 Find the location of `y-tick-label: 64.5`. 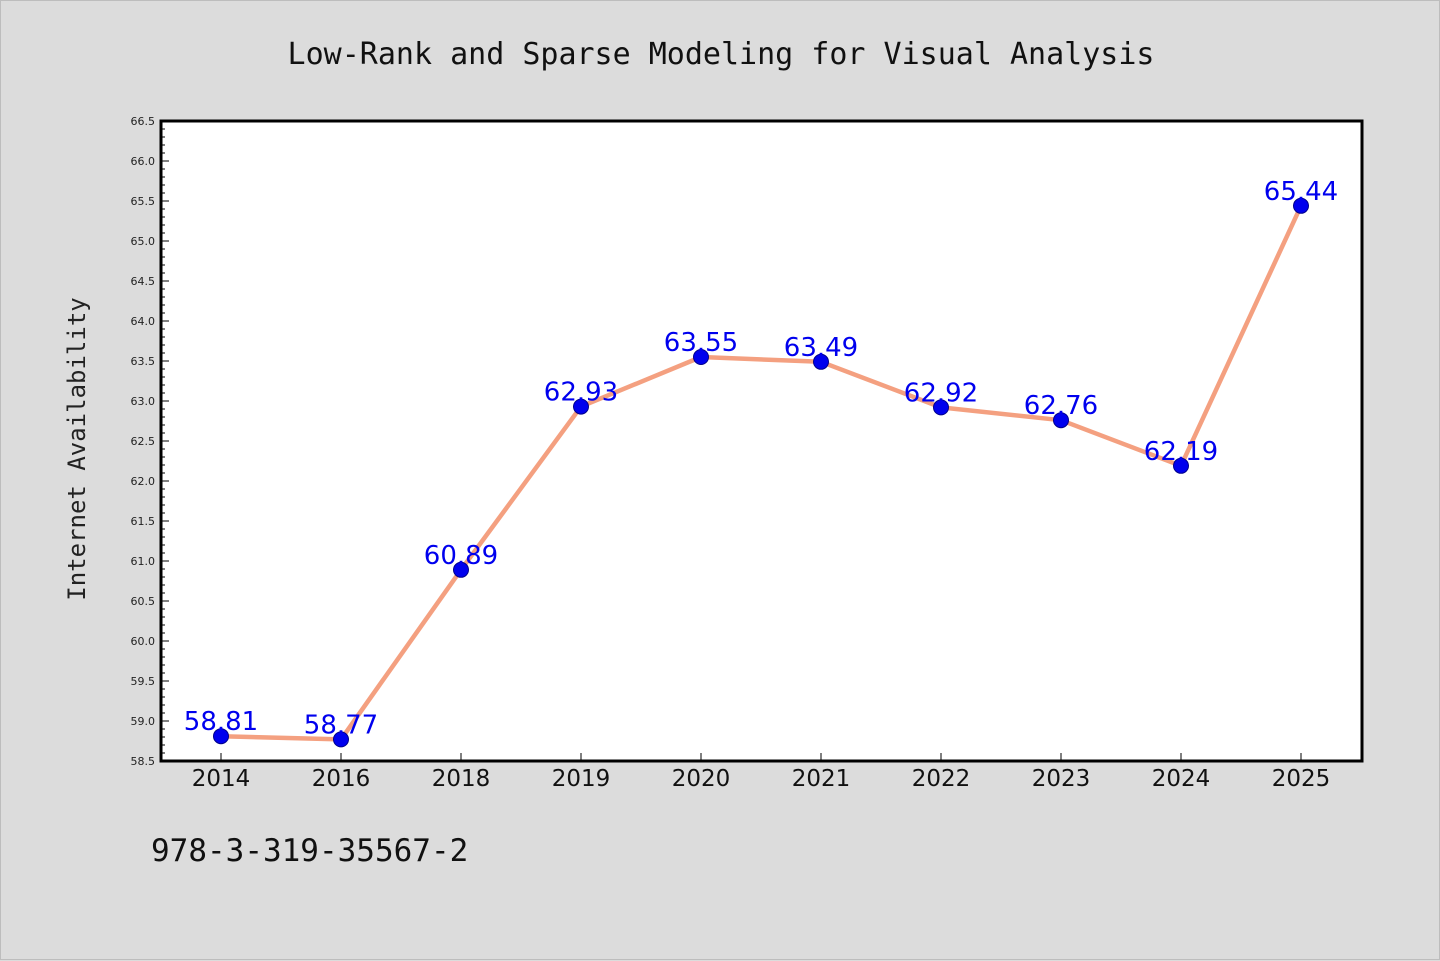

y-tick-label: 64.5 is located at coordinates (143, 281).